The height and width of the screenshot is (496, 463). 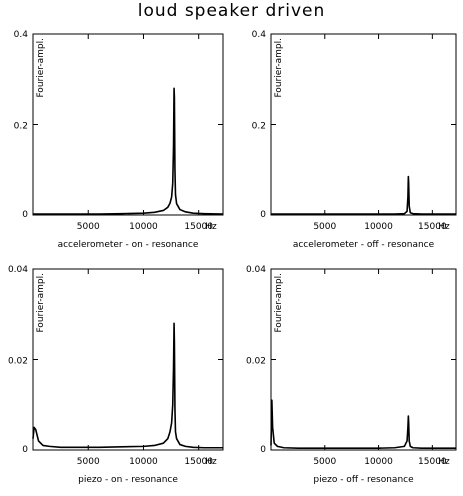 What do you see at coordinates (231, 11) in the screenshot?
I see `figure-title: loud speaker driven` at bounding box center [231, 11].